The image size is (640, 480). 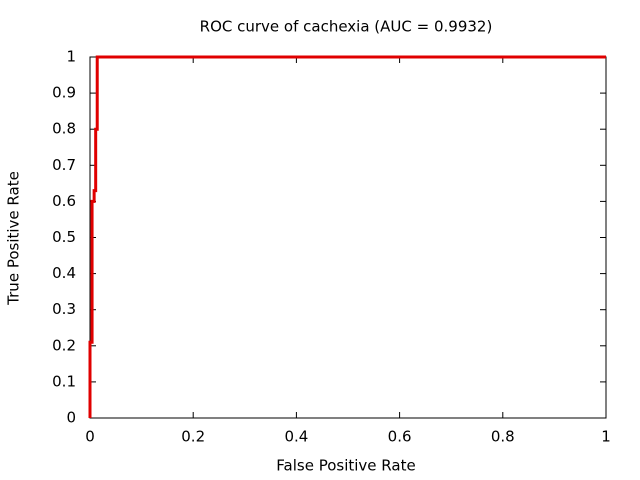 What do you see at coordinates (64, 93) in the screenshot?
I see `y-tick-label: 0.9` at bounding box center [64, 93].